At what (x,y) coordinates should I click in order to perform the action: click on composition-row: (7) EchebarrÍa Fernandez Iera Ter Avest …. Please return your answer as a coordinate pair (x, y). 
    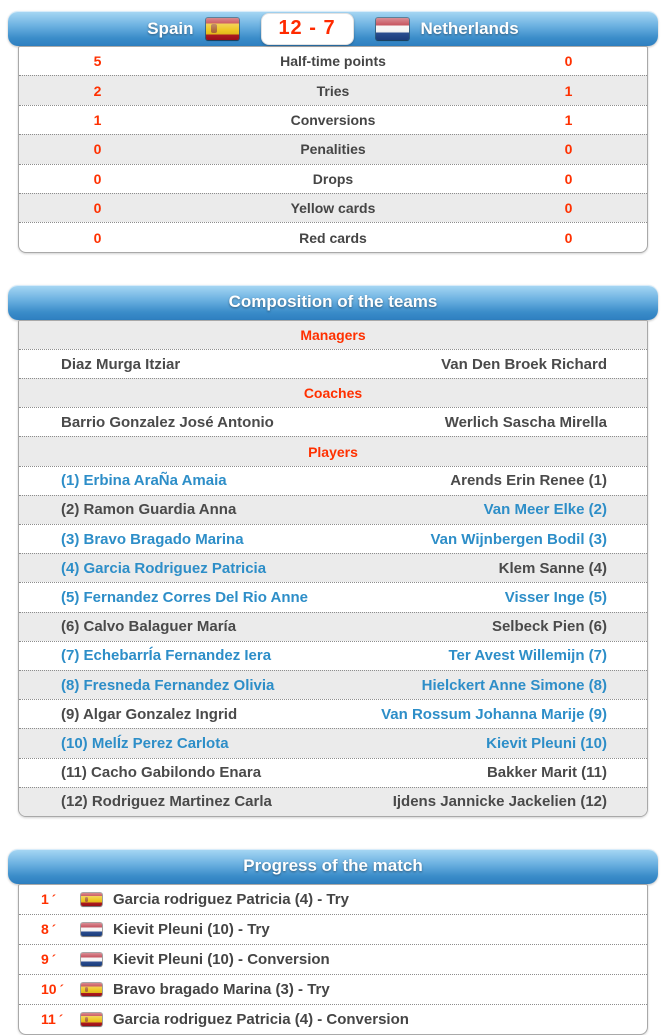
    Looking at the image, I should click on (333, 655).